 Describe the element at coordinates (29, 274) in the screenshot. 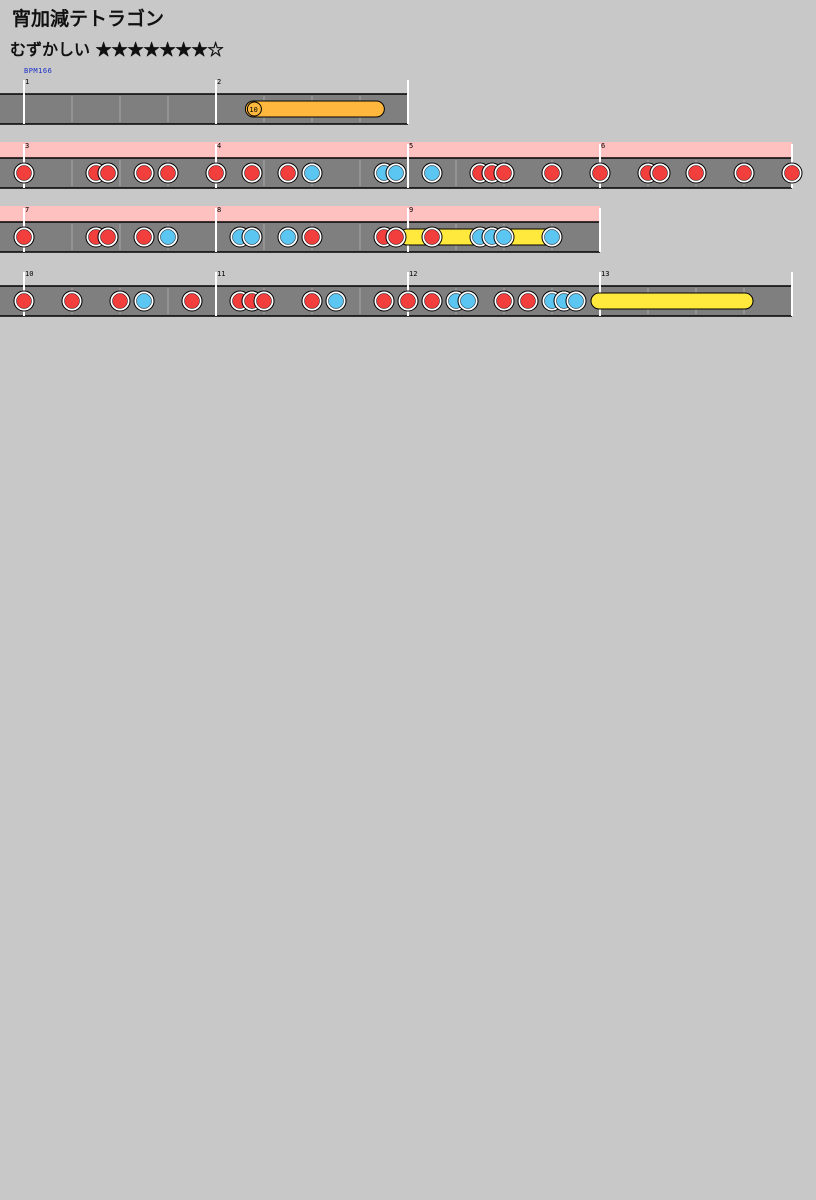

I see `measure-number: 10` at that location.